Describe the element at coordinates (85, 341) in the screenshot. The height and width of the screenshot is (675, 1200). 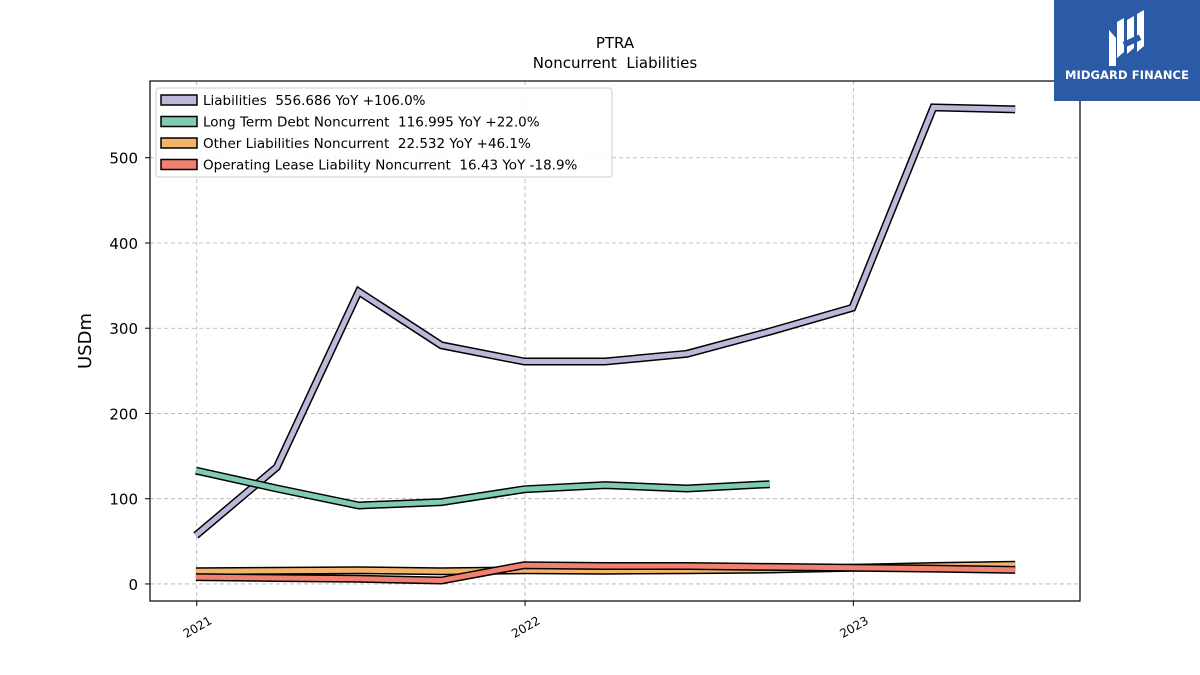
I see `y-axis-label: USDm` at that location.